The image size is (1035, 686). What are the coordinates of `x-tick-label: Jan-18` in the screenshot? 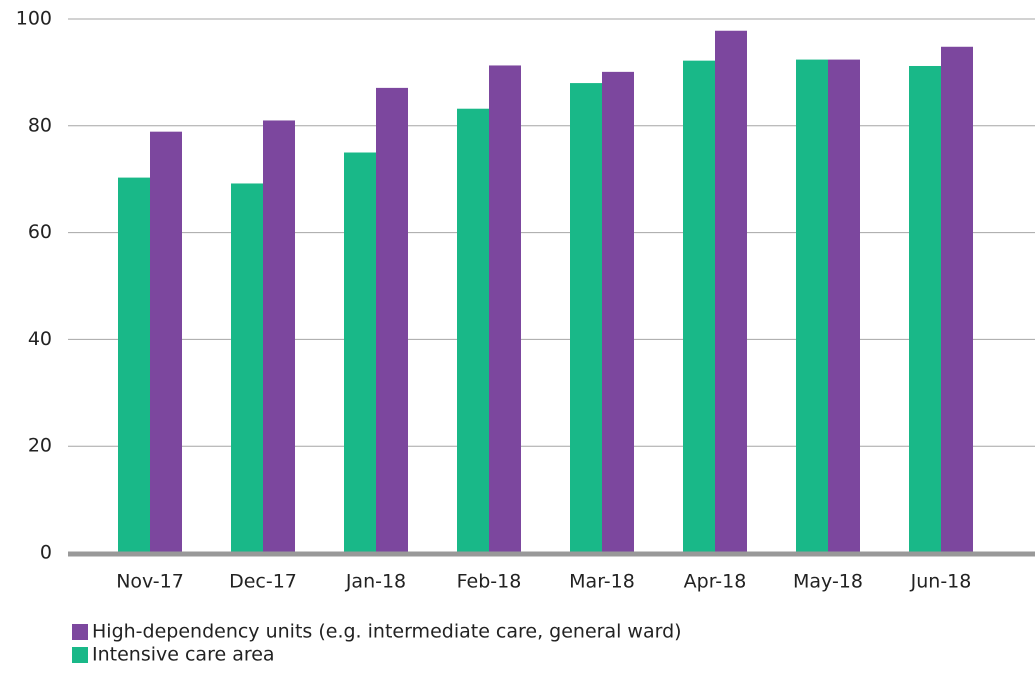 It's located at (375, 582).